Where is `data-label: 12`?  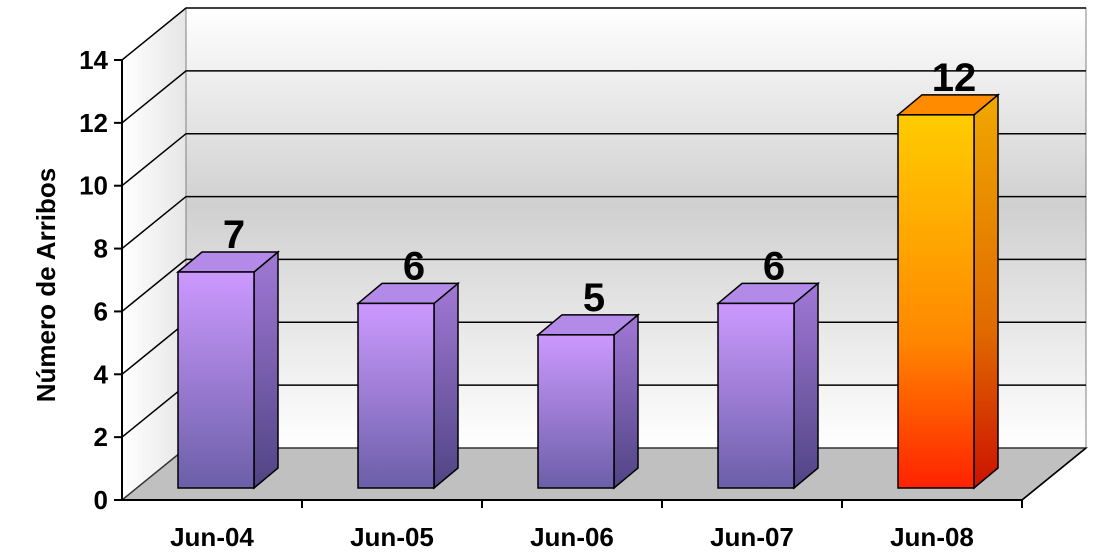 data-label: 12 is located at coordinates (954, 78).